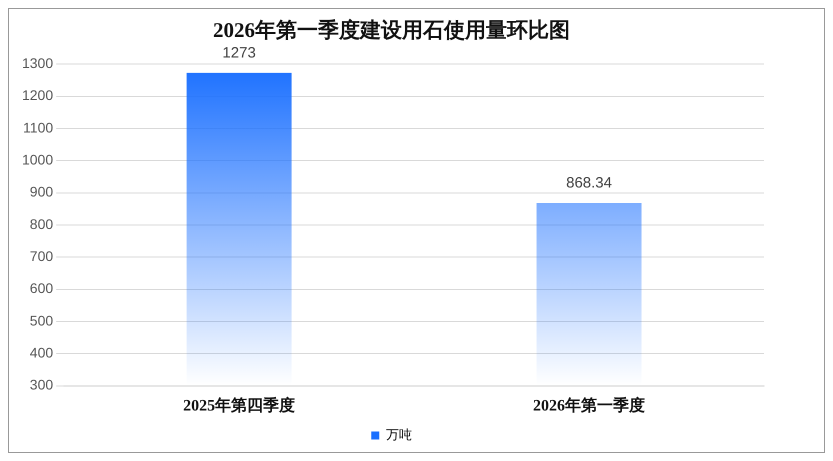 The width and height of the screenshot is (833, 461). I want to click on y-tick-label: 400, so click(42, 352).